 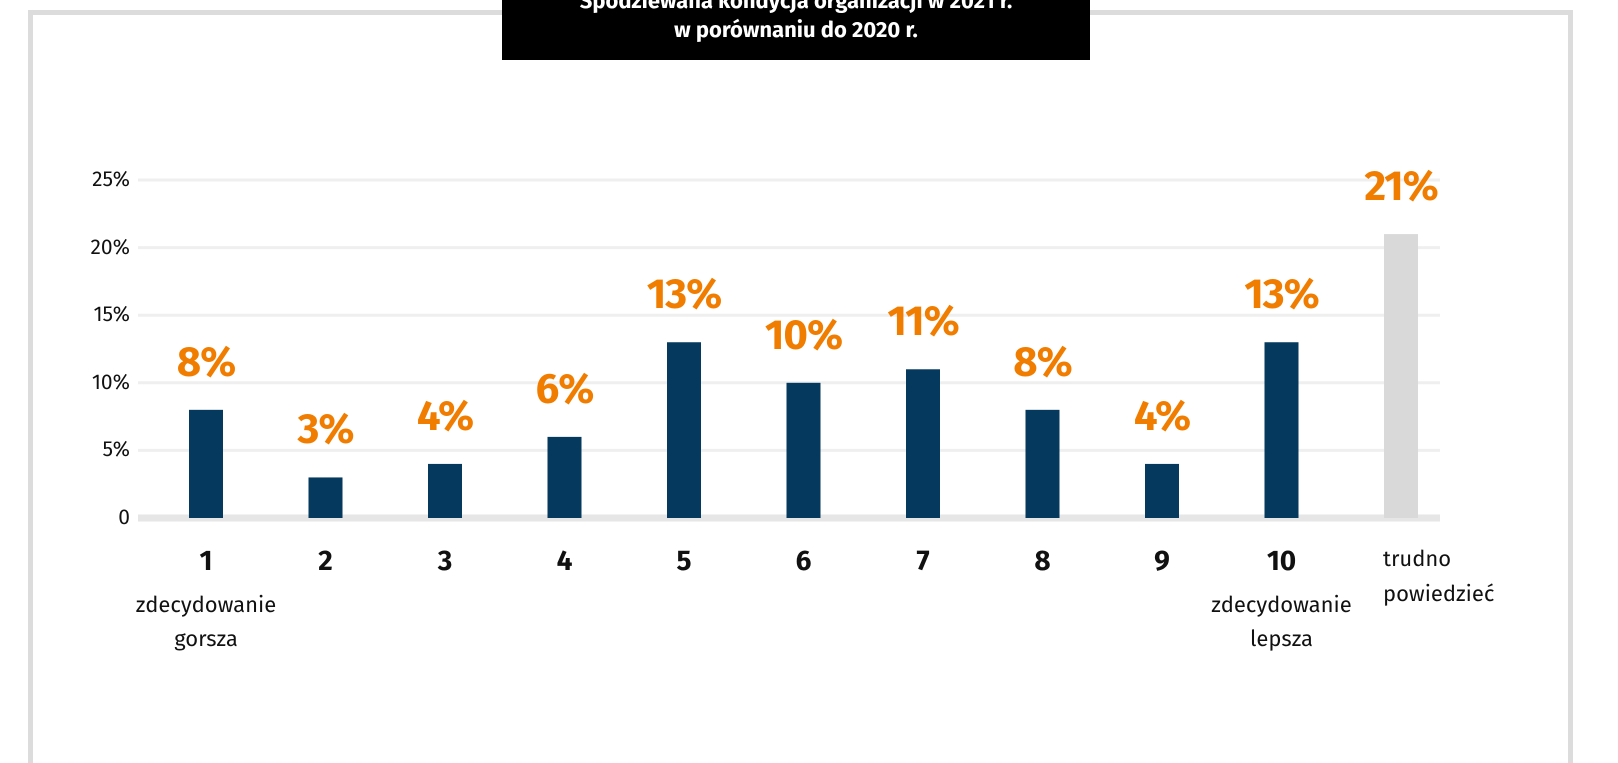 I want to click on x-tick-label: 6, so click(x=803, y=561).